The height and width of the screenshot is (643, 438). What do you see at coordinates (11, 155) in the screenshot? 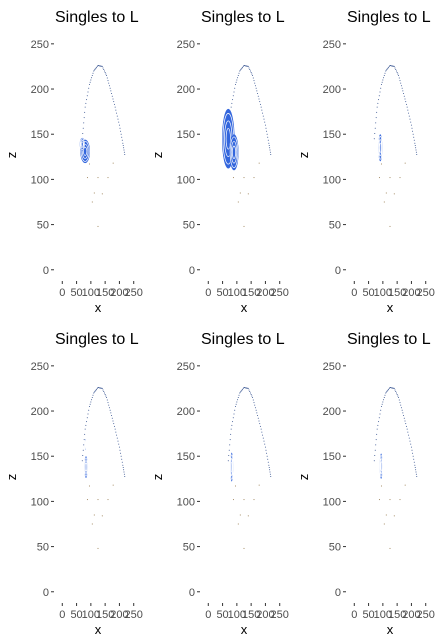
I see `y-axis-label: z` at bounding box center [11, 155].